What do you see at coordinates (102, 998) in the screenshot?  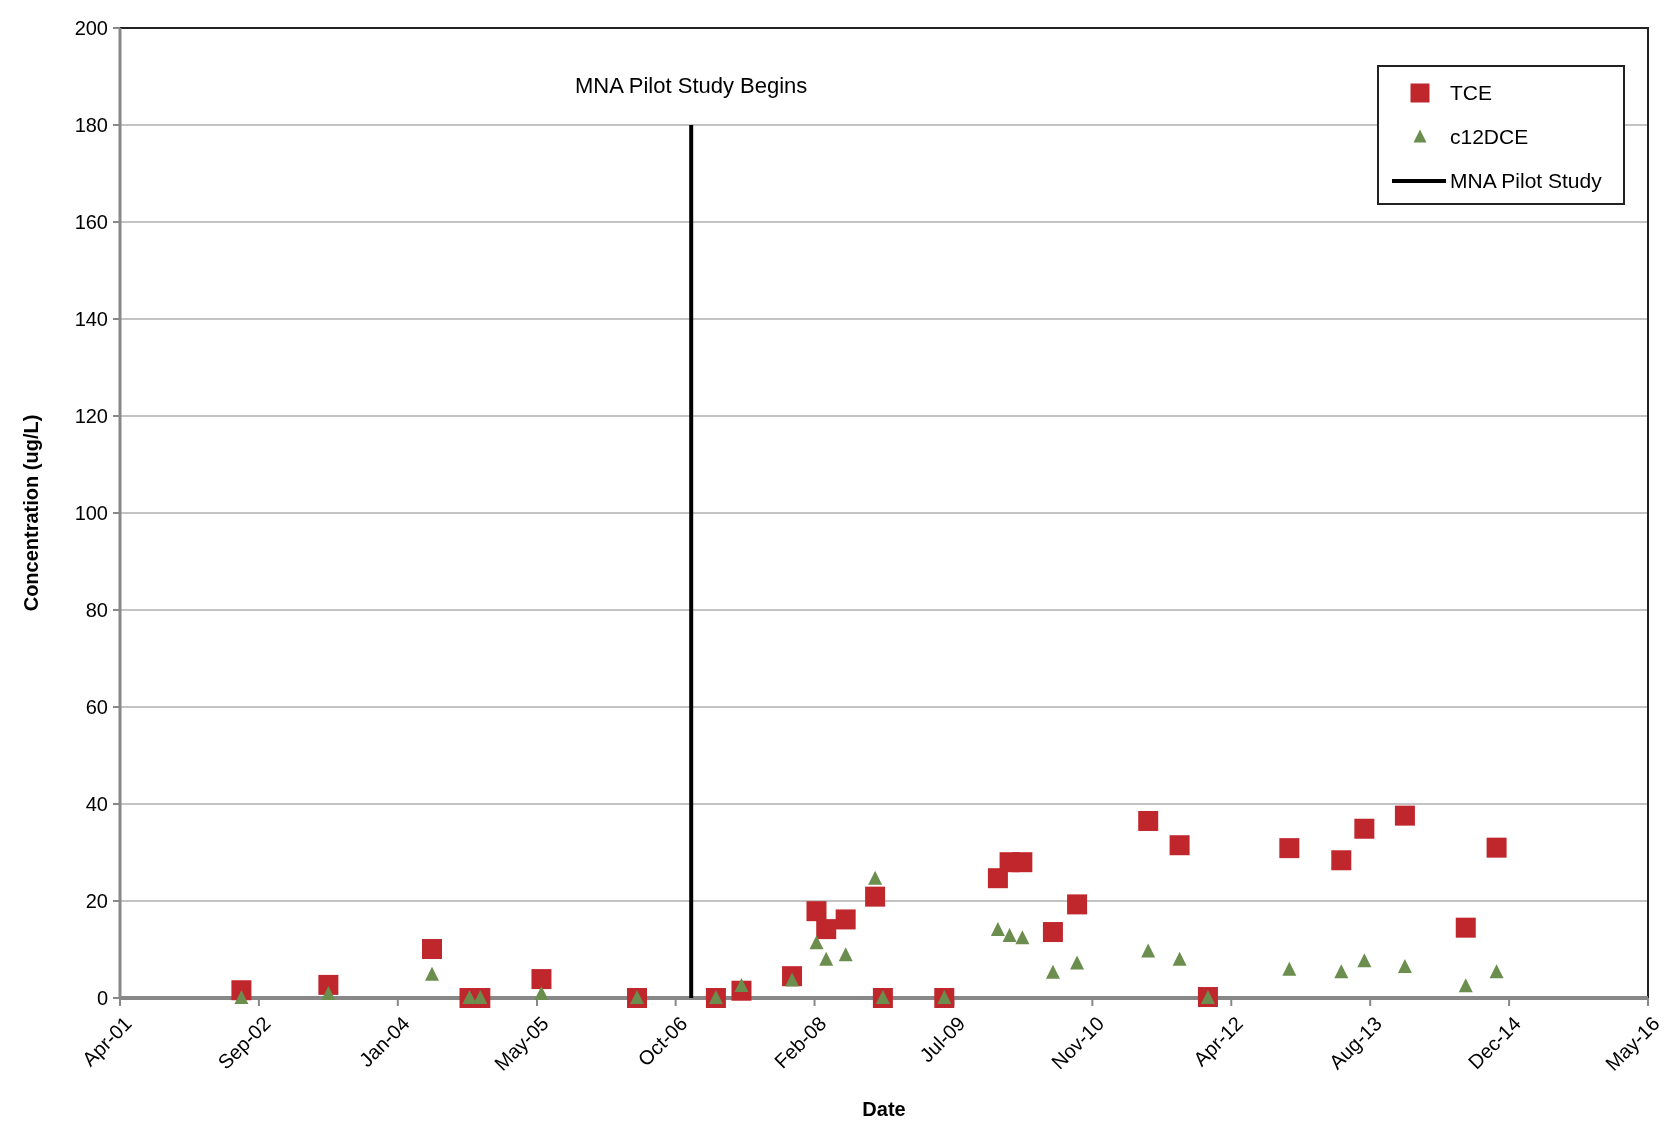 I see `y-tick-label: 0` at bounding box center [102, 998].